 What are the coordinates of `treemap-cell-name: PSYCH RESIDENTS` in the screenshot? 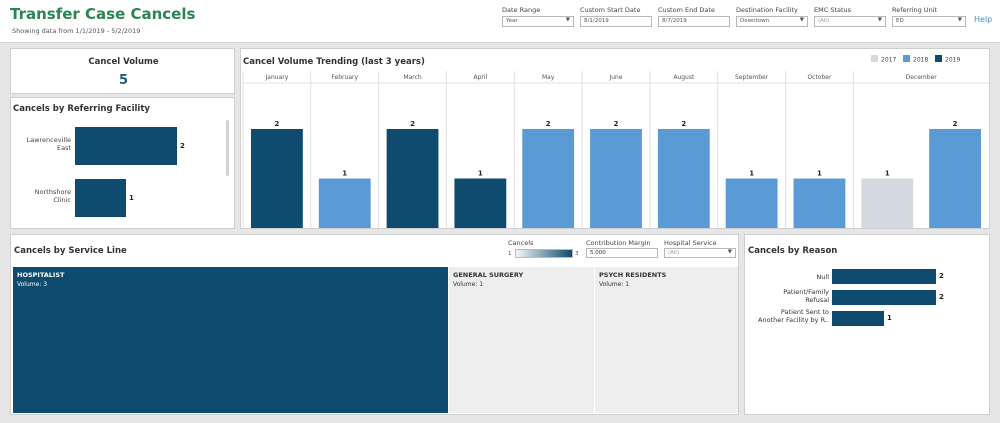 It's located at (633, 275).